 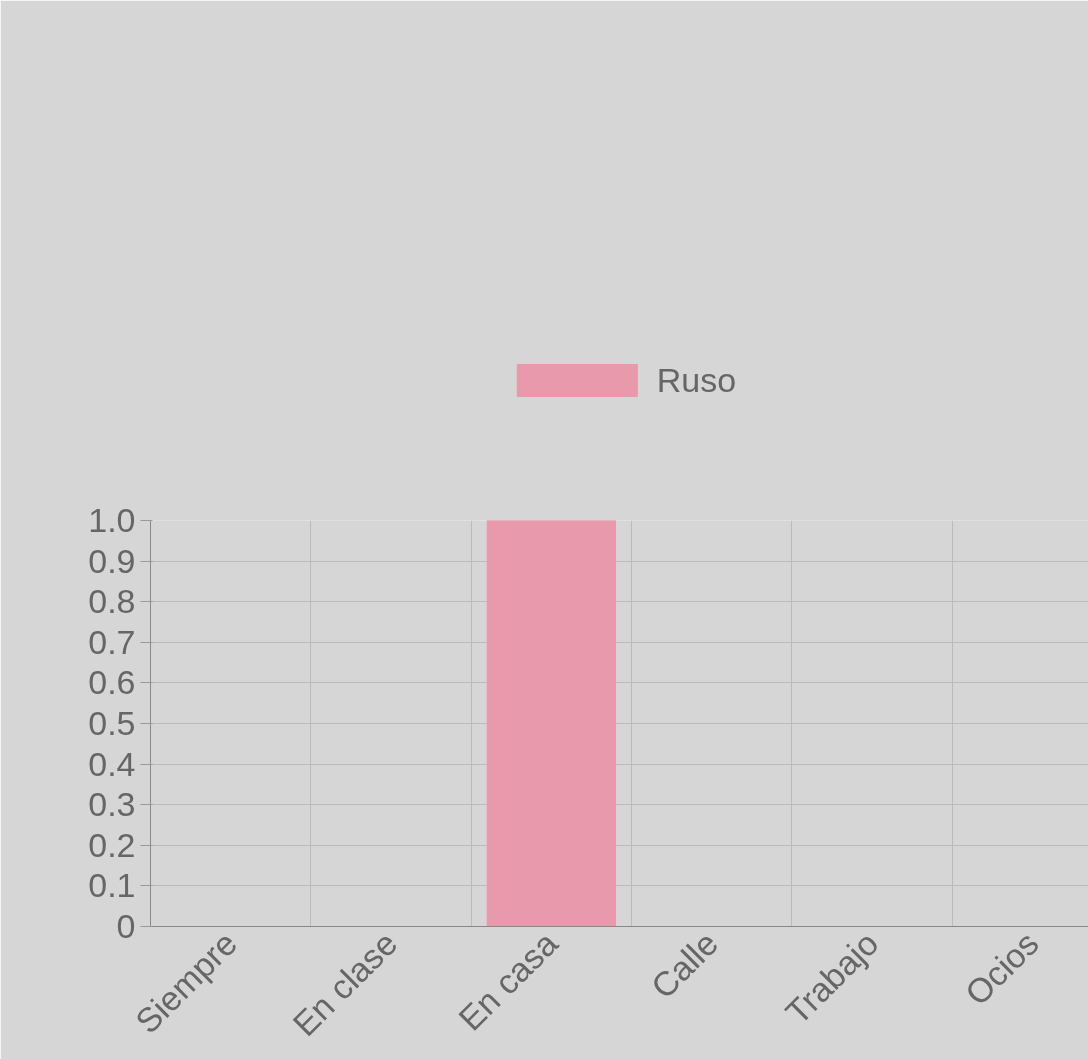 I want to click on y-tick-label: 0.3, so click(x=112, y=804).